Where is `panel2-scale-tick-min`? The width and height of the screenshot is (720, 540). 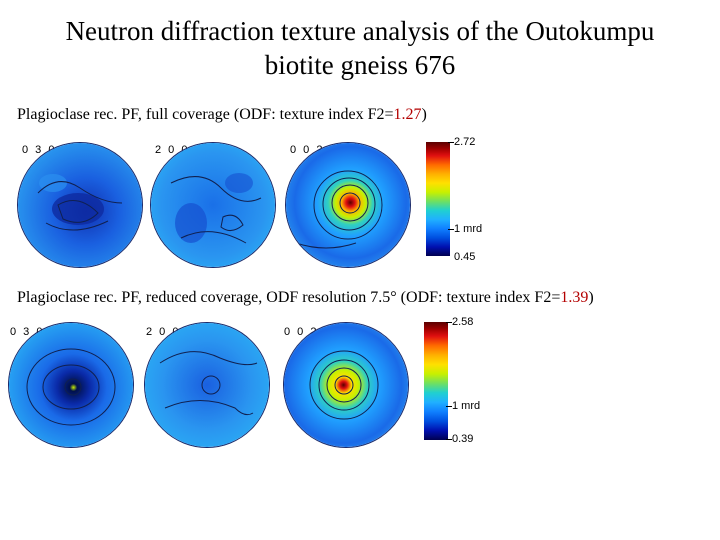 panel2-scale-tick-min is located at coordinates (449, 439).